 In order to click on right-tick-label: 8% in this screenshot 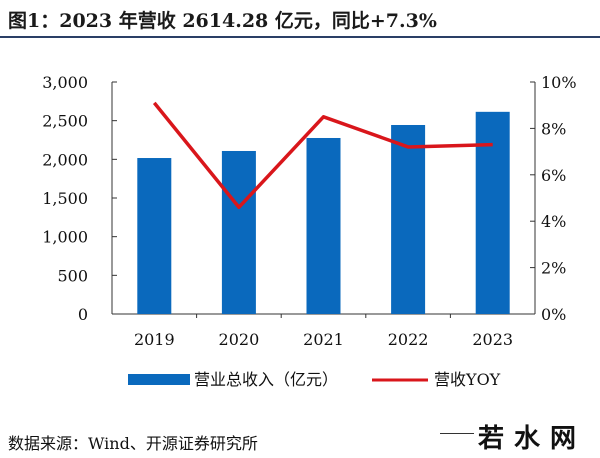, I will do `click(553, 128)`.